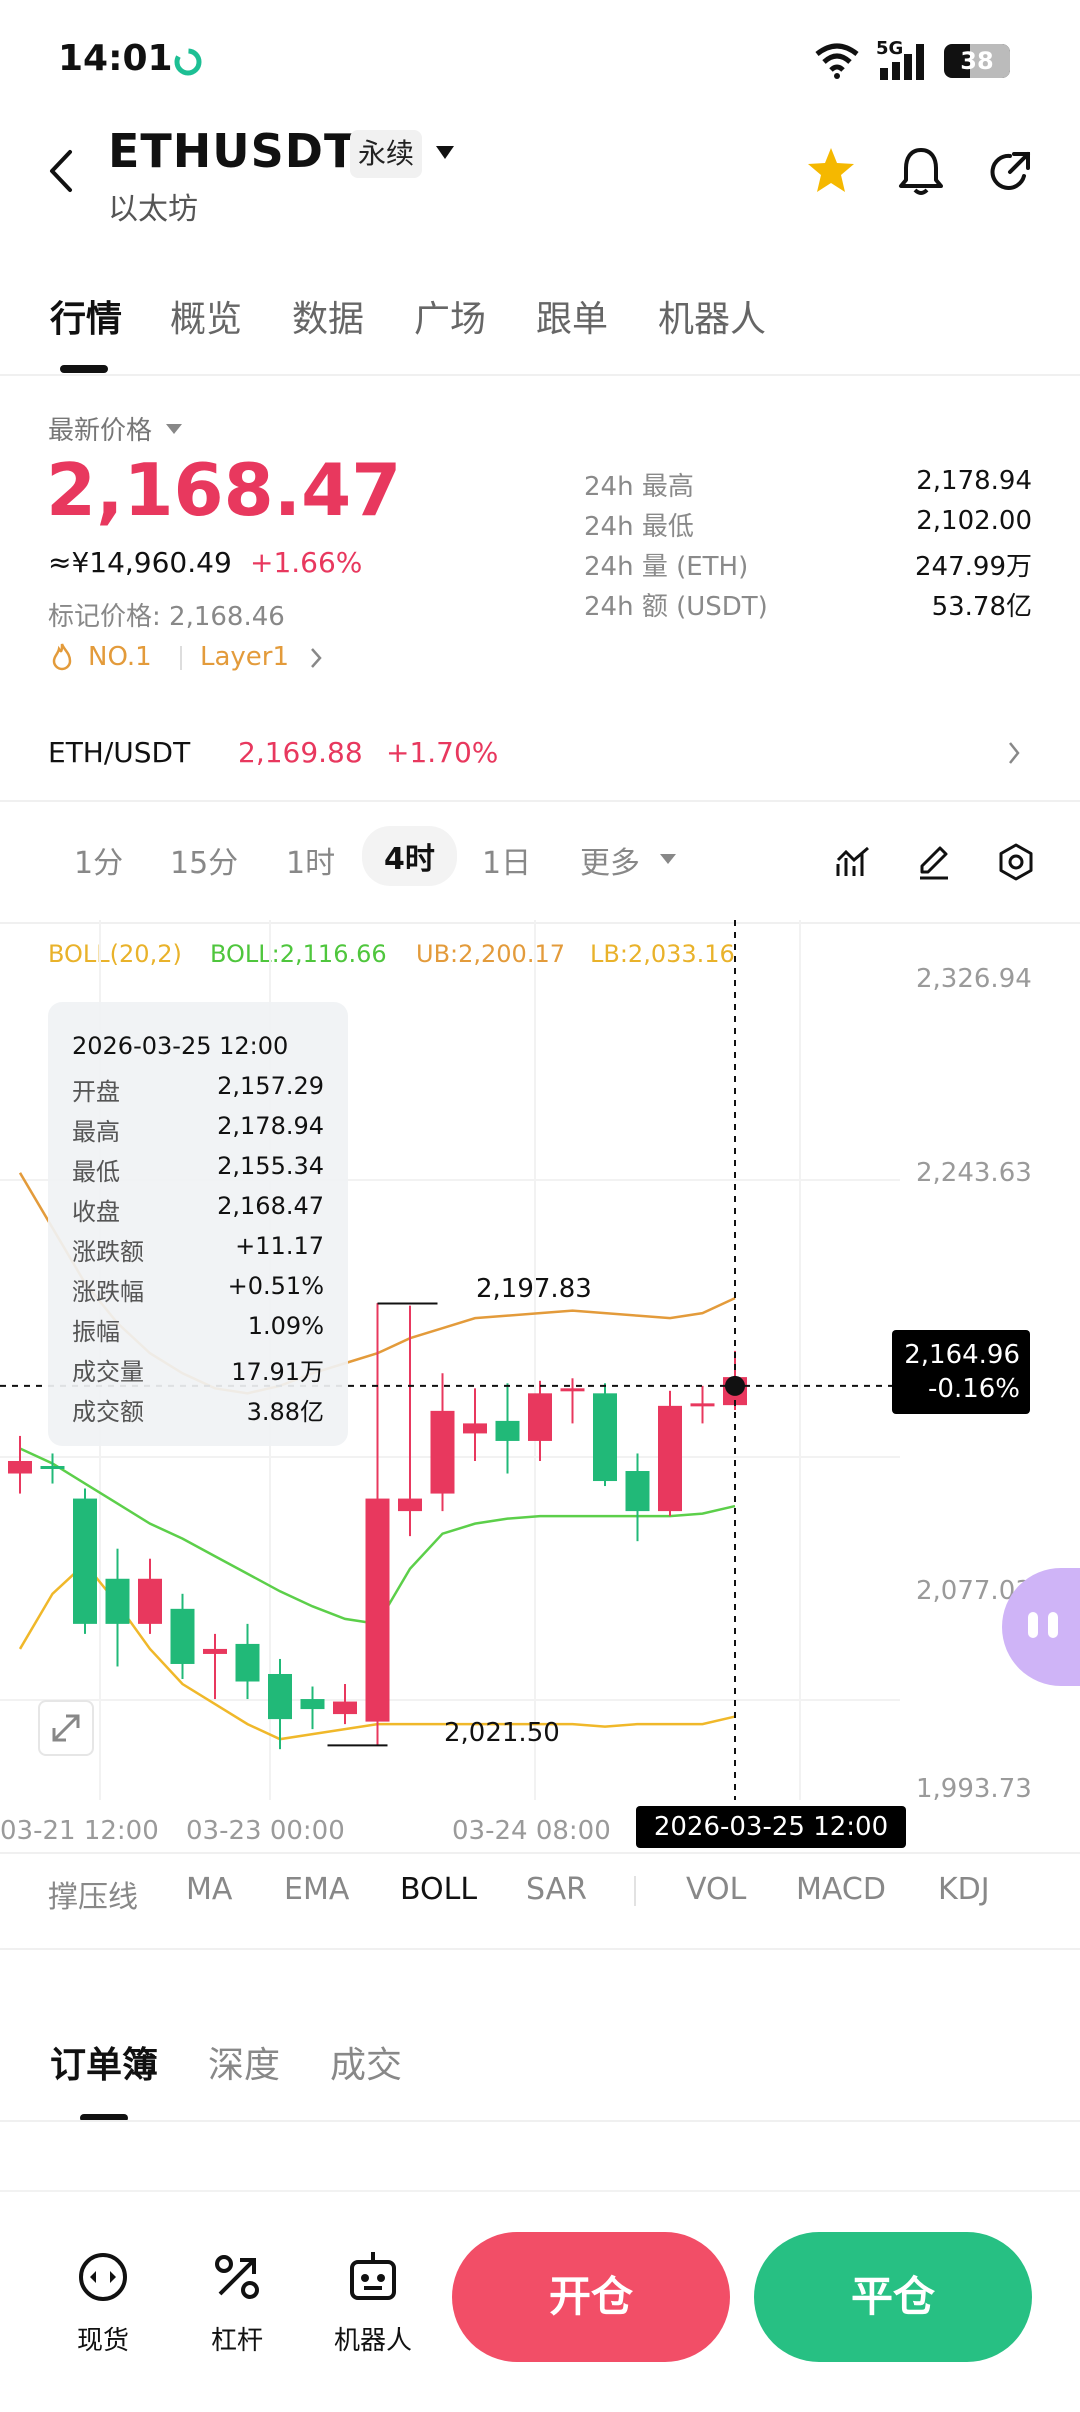 This screenshot has height=2412, width=1080. I want to click on order-book-tab-indicator, so click(104, 2118).